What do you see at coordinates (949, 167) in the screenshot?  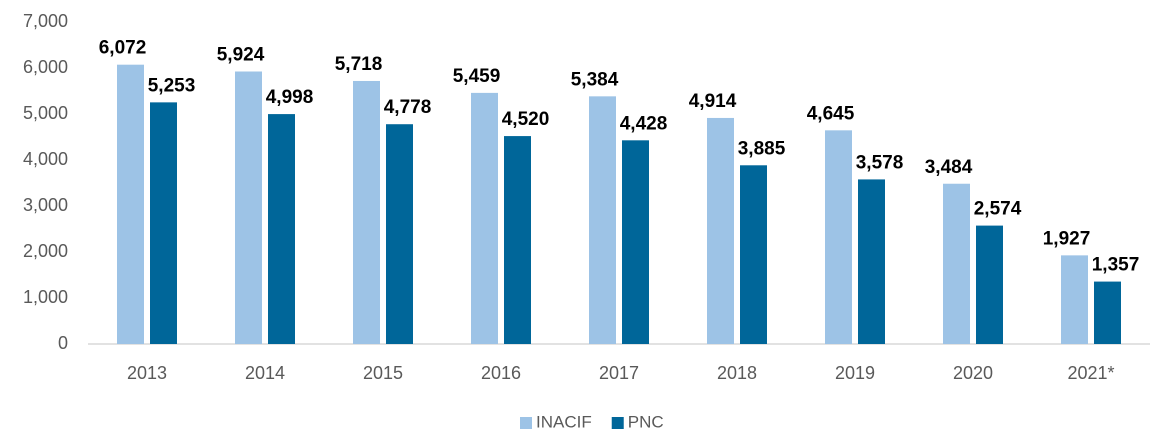 I see `value-label: 3,484` at bounding box center [949, 167].